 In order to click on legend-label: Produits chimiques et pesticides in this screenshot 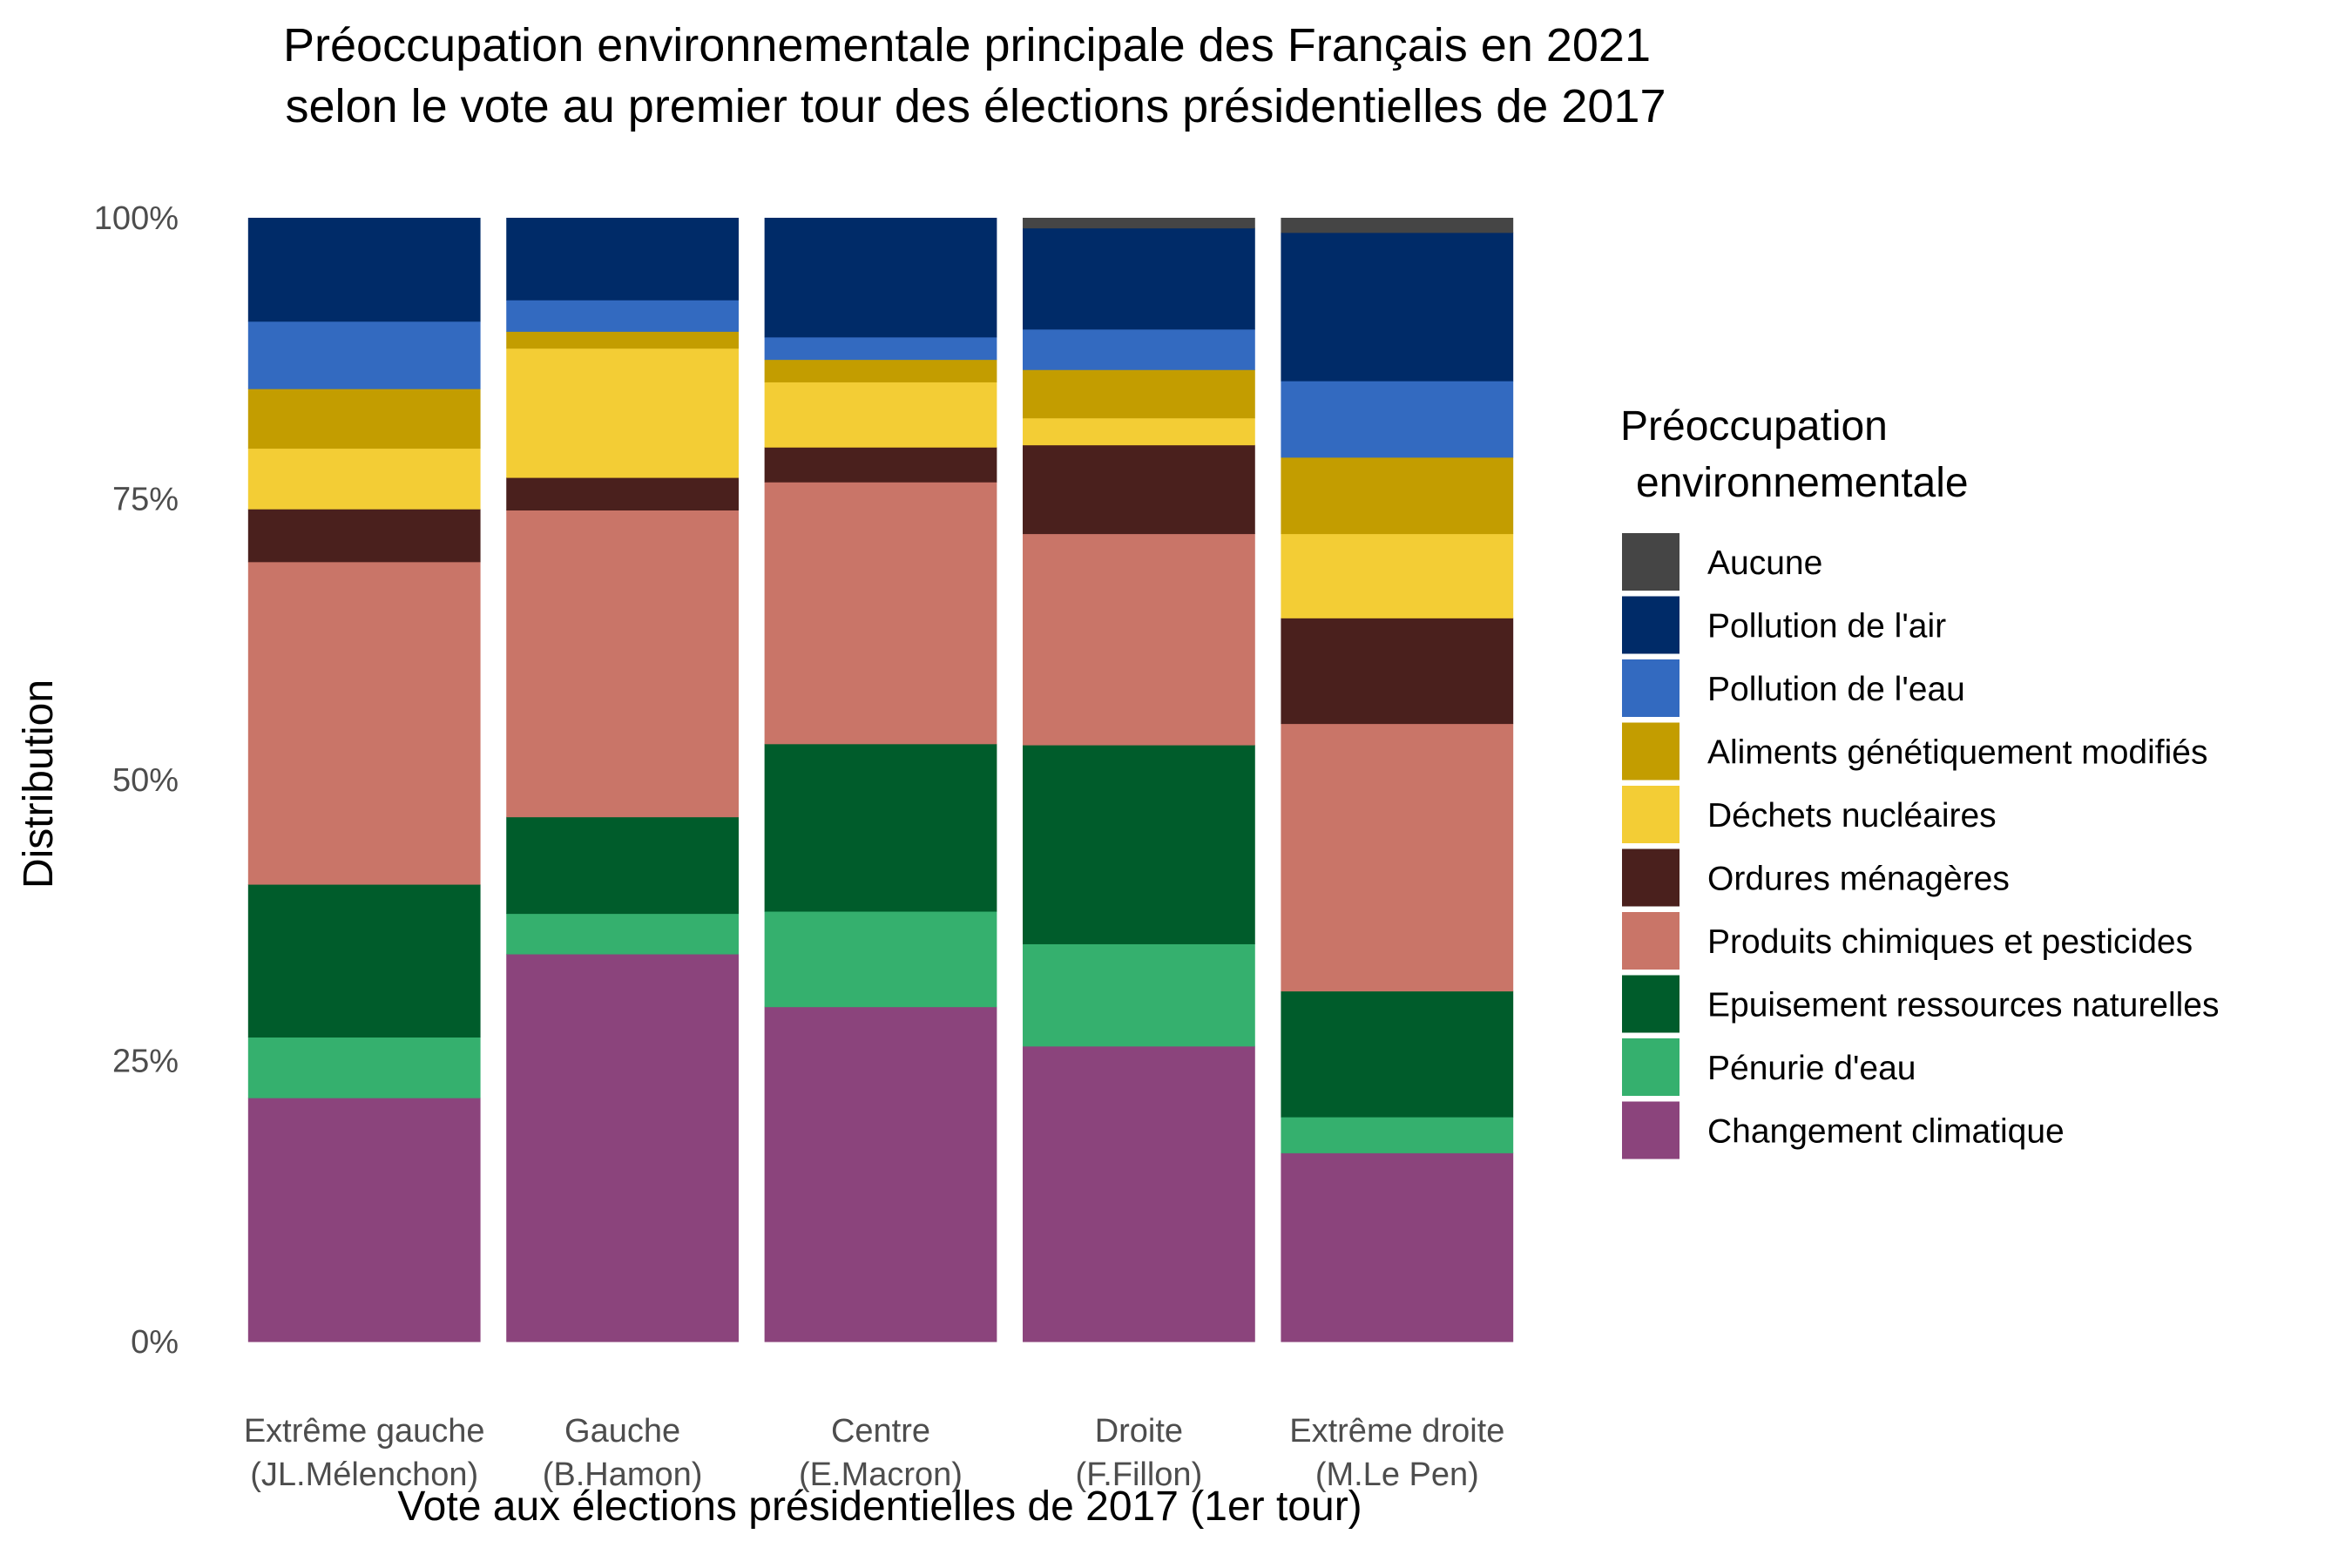, I will do `click(1950, 942)`.